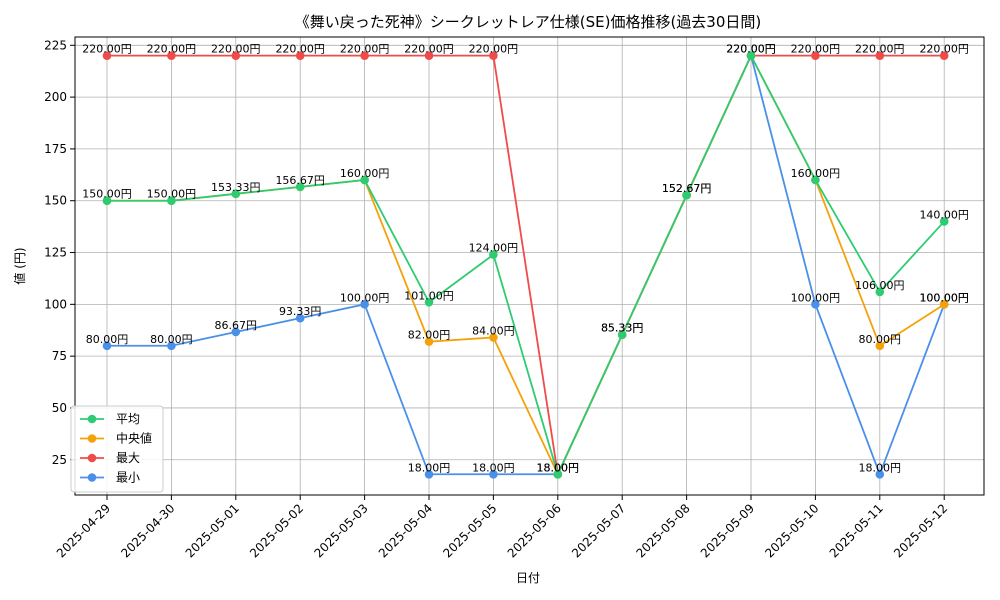 Image resolution: width=1000 pixels, height=600 pixels. Describe the element at coordinates (172, 194) in the screenshot. I see `data-label: 150.00円` at that location.